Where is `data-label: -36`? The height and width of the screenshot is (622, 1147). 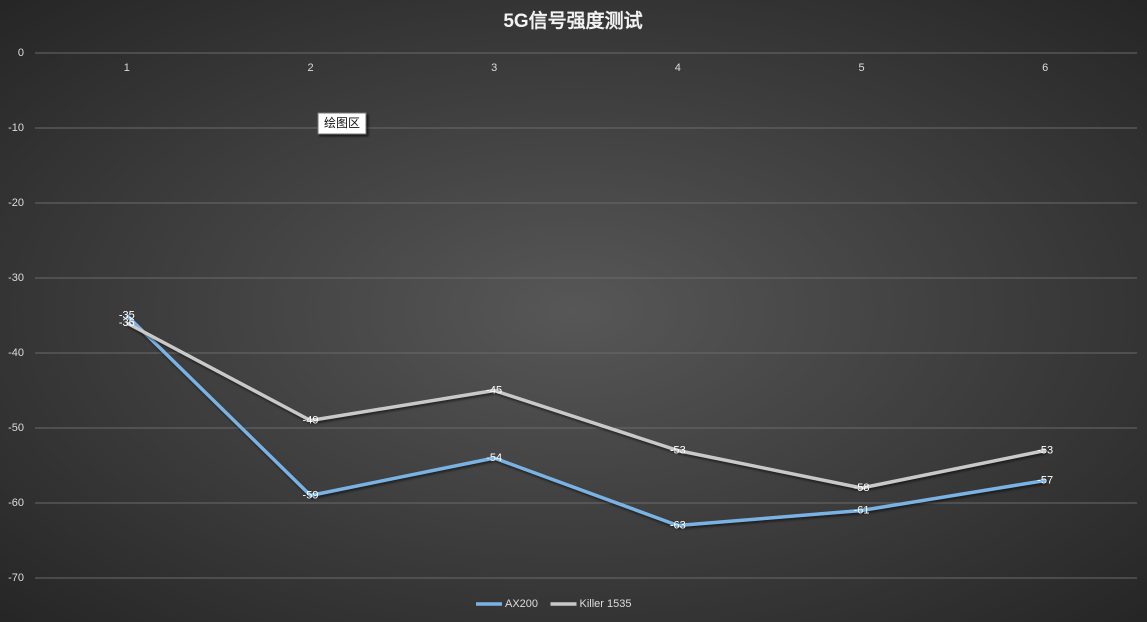 data-label: -36 is located at coordinates (127, 323).